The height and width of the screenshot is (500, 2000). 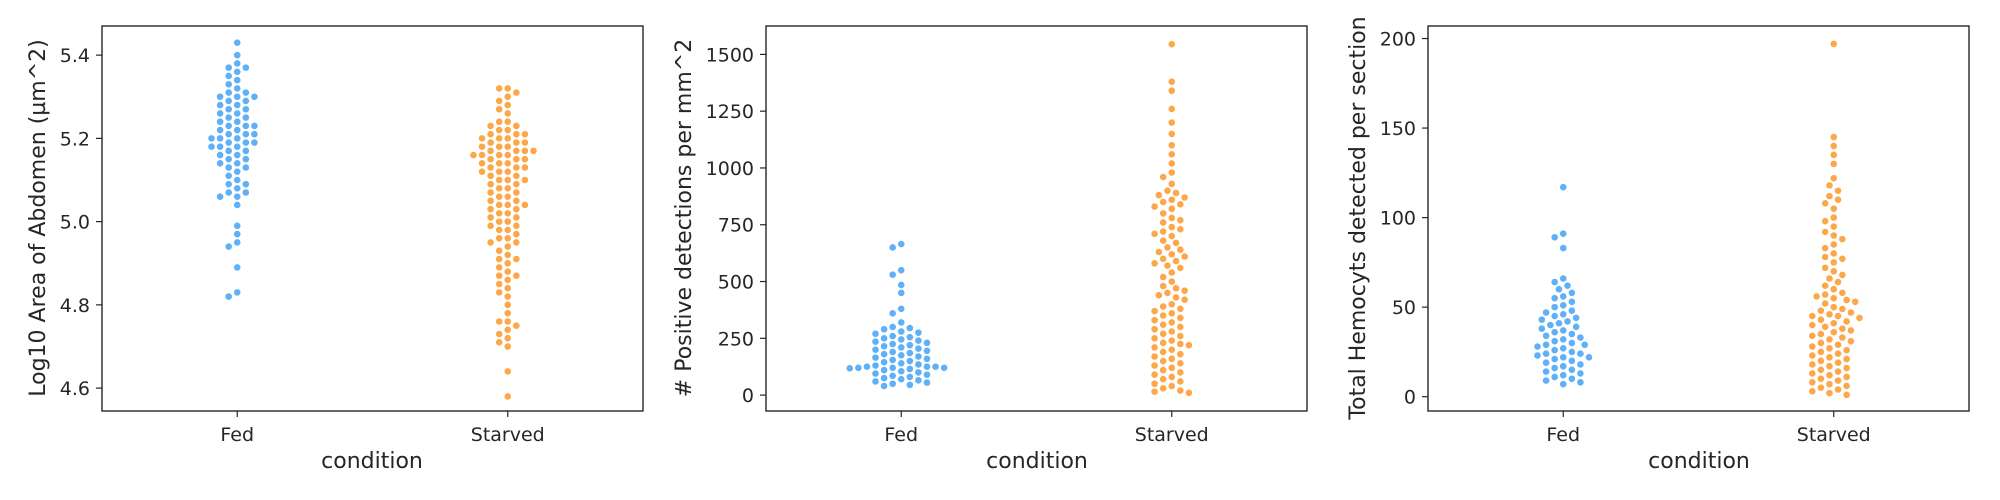 What do you see at coordinates (38, 217) in the screenshot?
I see `y-axis-label-abdomen-area: Log10 Area of Abdomen (µm^2)` at bounding box center [38, 217].